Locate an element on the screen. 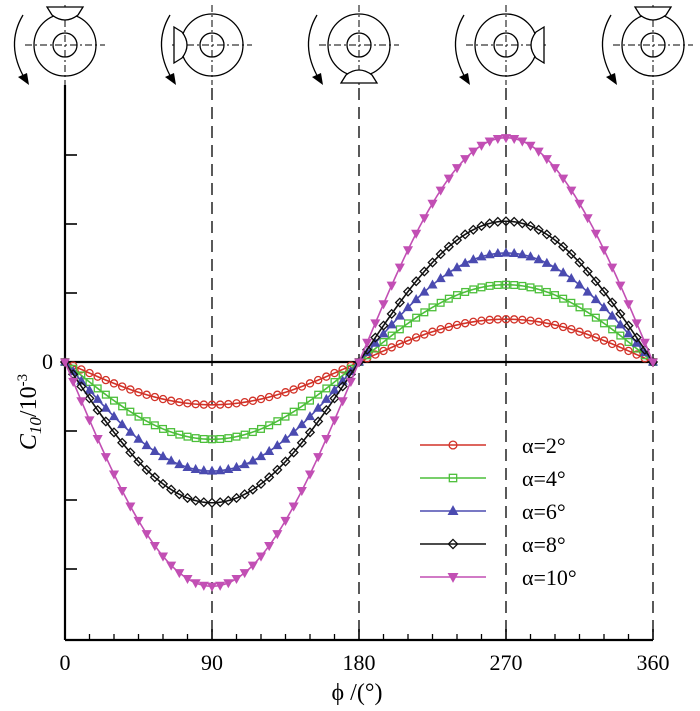 This screenshot has height=711, width=700. x-tick-label: 90 is located at coordinates (212, 662).